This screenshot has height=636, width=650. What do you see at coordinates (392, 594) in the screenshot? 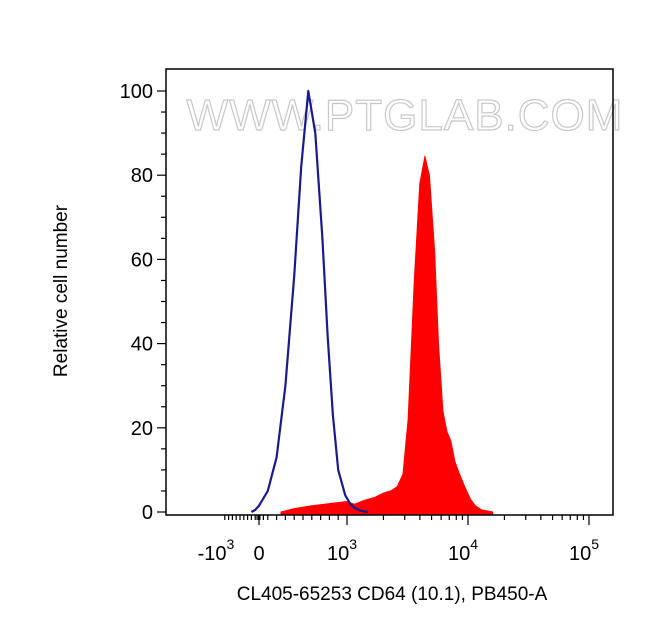
I see `x-axis-title: CL405-65253 CD64 (10.1), PB450-A` at bounding box center [392, 594].